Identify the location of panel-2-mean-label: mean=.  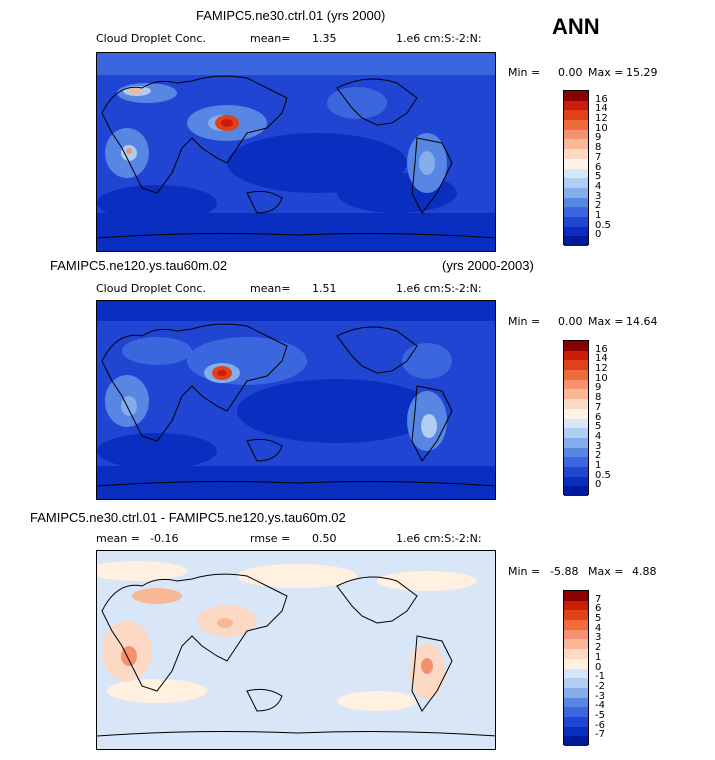
(270, 288).